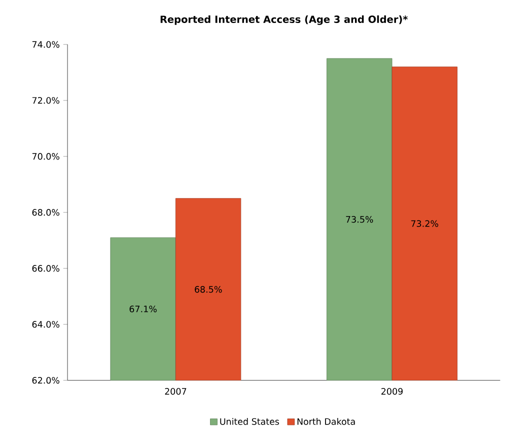 This screenshot has width=515, height=443. I want to click on data-label: 73.2%, so click(424, 224).